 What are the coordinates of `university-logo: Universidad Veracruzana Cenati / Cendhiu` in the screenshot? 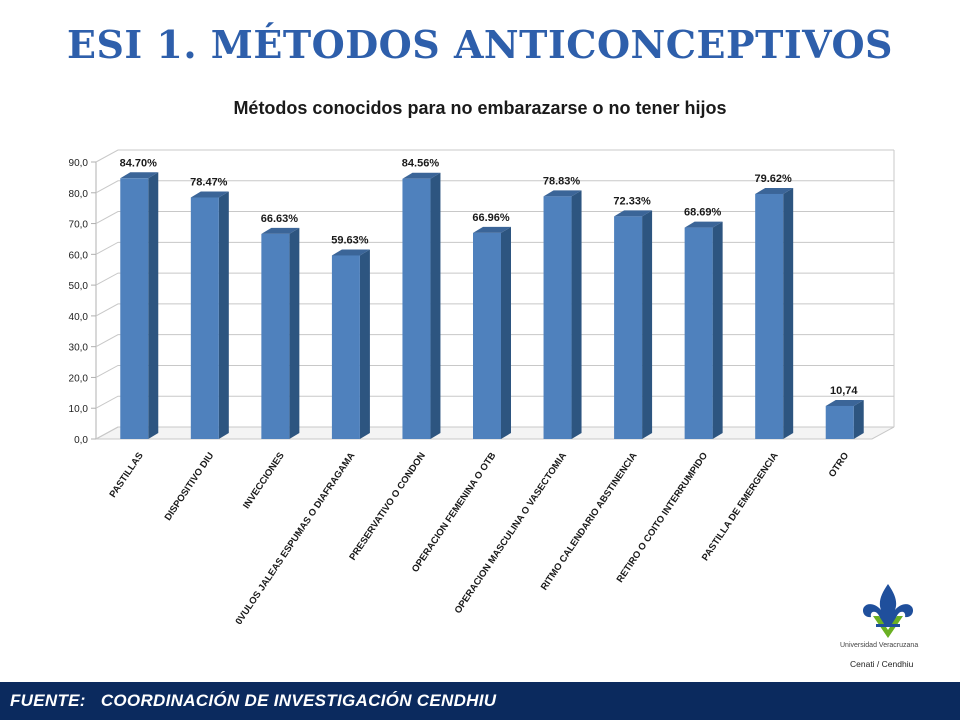 It's located at (888, 630).